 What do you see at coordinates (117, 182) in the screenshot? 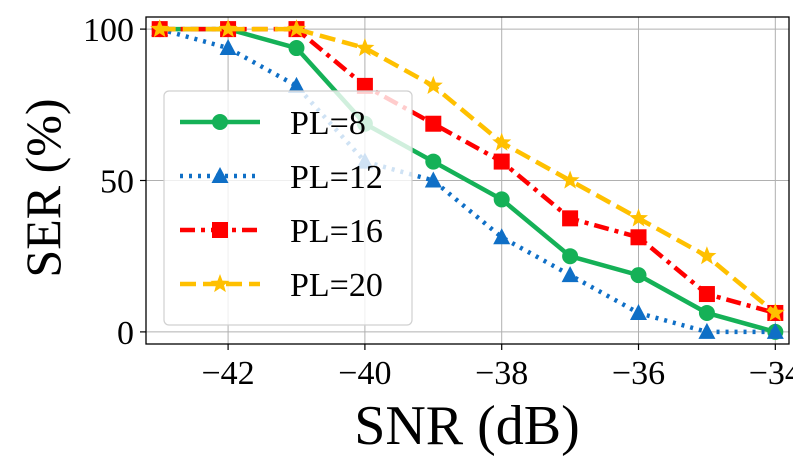
I see `y-tick-label: 50` at bounding box center [117, 182].